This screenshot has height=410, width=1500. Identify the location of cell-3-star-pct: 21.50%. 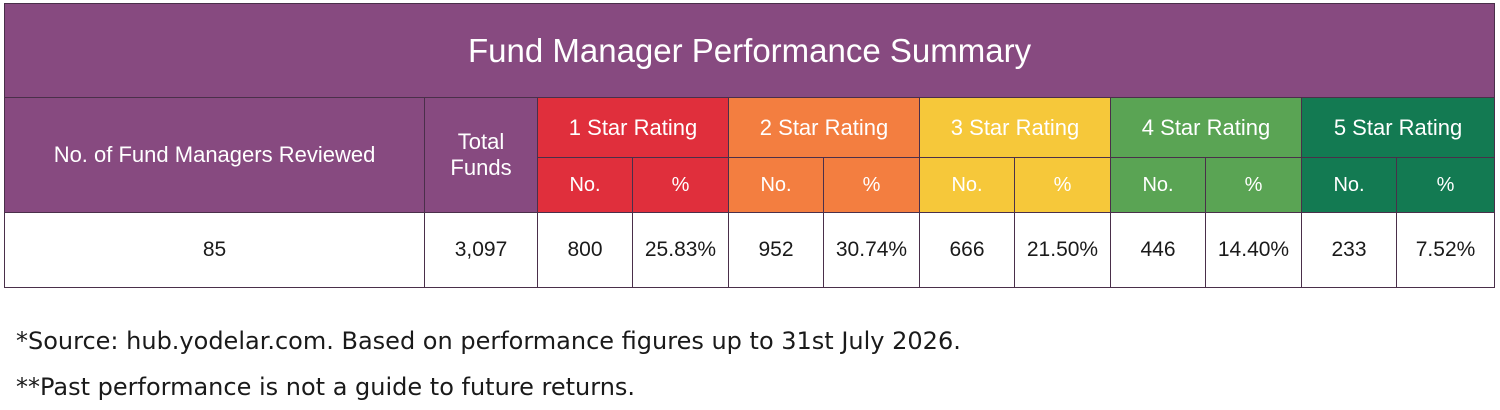
(1062, 250).